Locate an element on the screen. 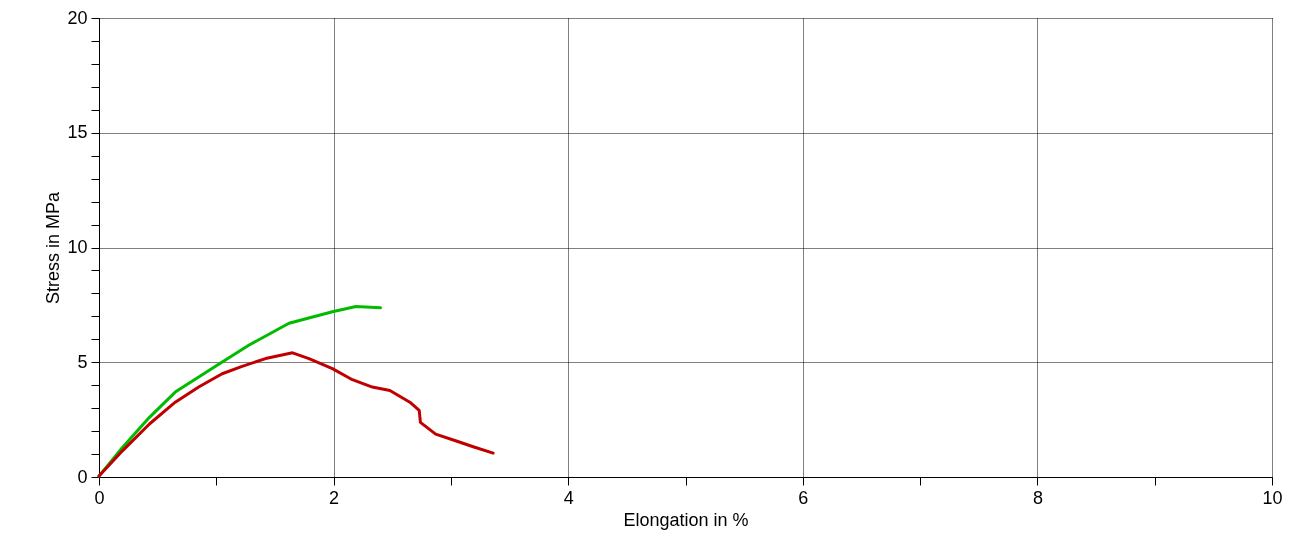 The image size is (1294, 558). y-tick-label: 15 is located at coordinates (77, 132).